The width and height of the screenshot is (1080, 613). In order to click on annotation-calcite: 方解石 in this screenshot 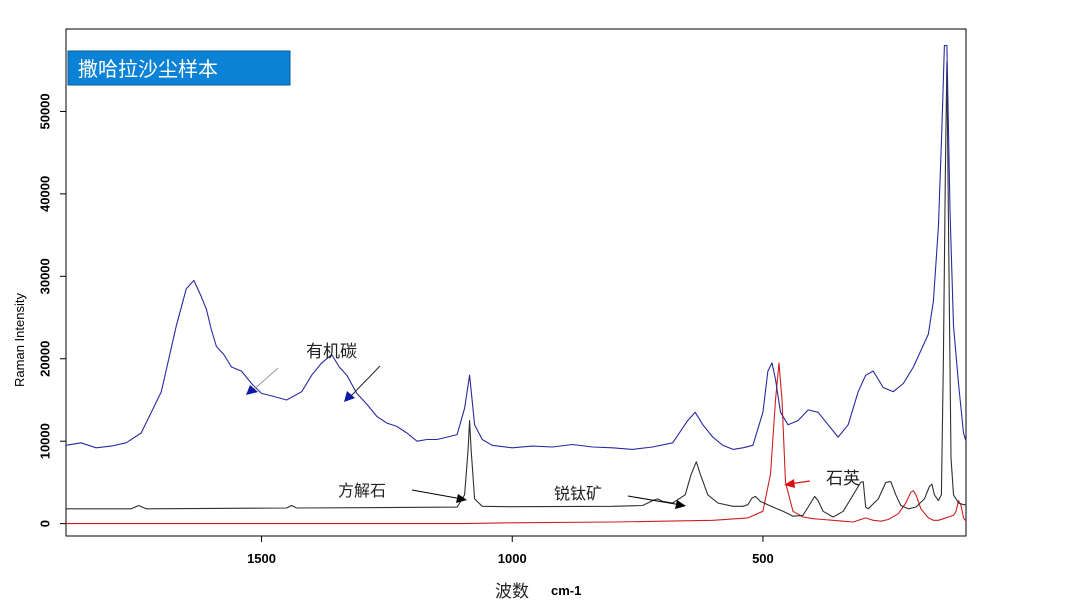, I will do `click(402, 492)`.